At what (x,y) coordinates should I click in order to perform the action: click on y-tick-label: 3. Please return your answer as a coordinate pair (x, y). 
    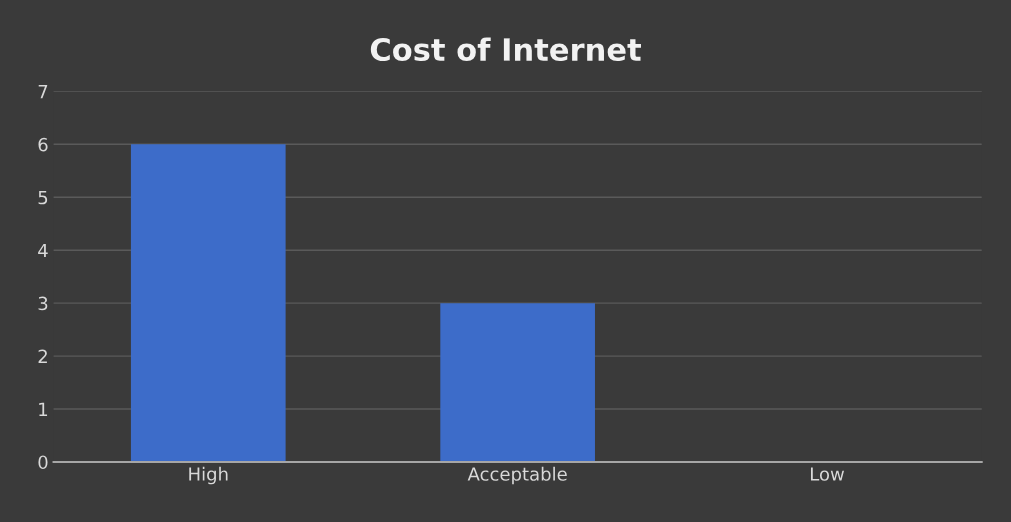
    Looking at the image, I should click on (43, 303).